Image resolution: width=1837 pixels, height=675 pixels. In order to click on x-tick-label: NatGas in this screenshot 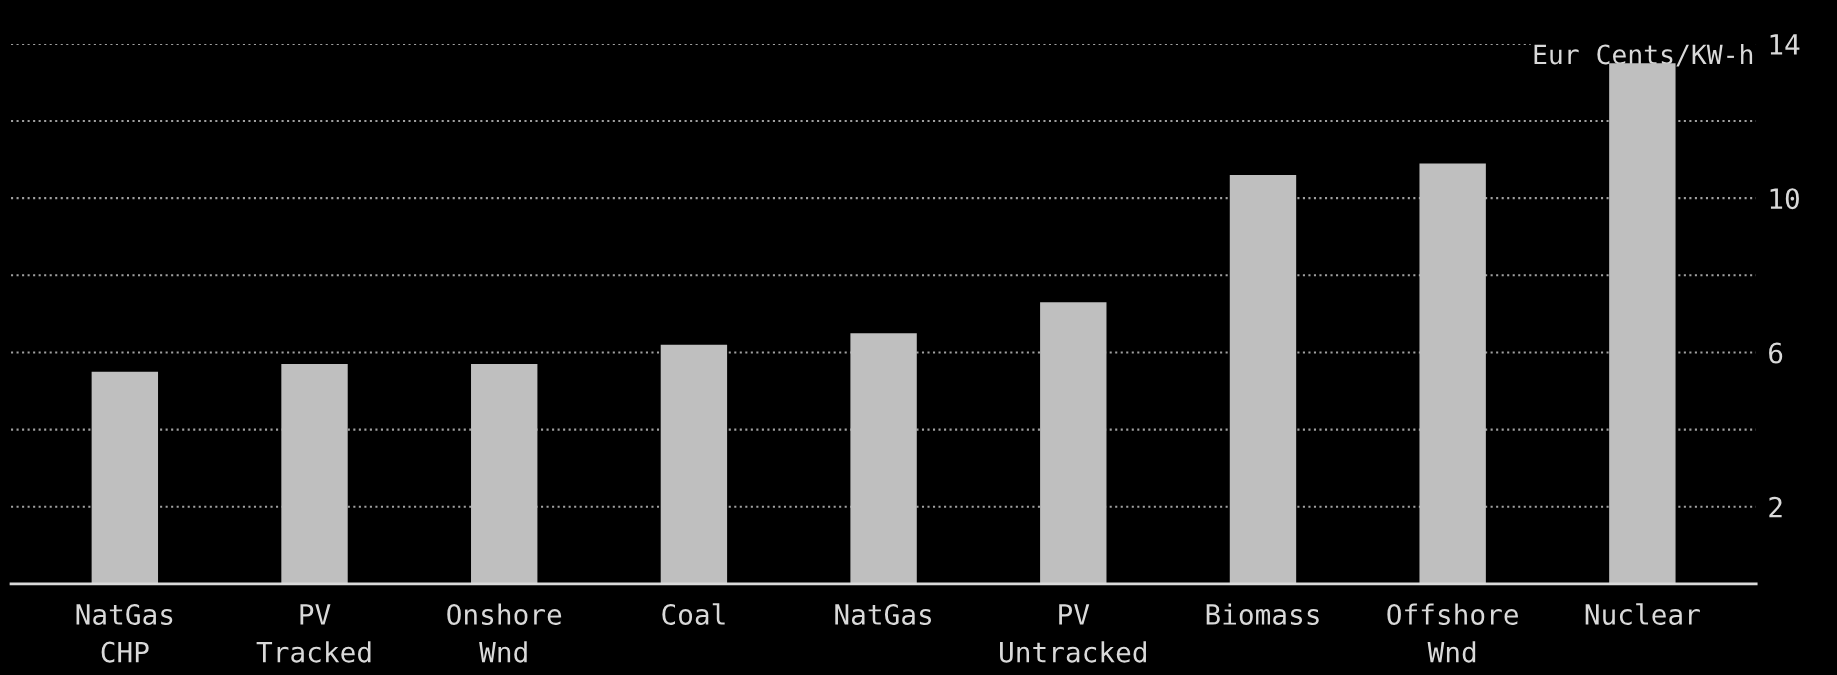, I will do `click(883, 614)`.